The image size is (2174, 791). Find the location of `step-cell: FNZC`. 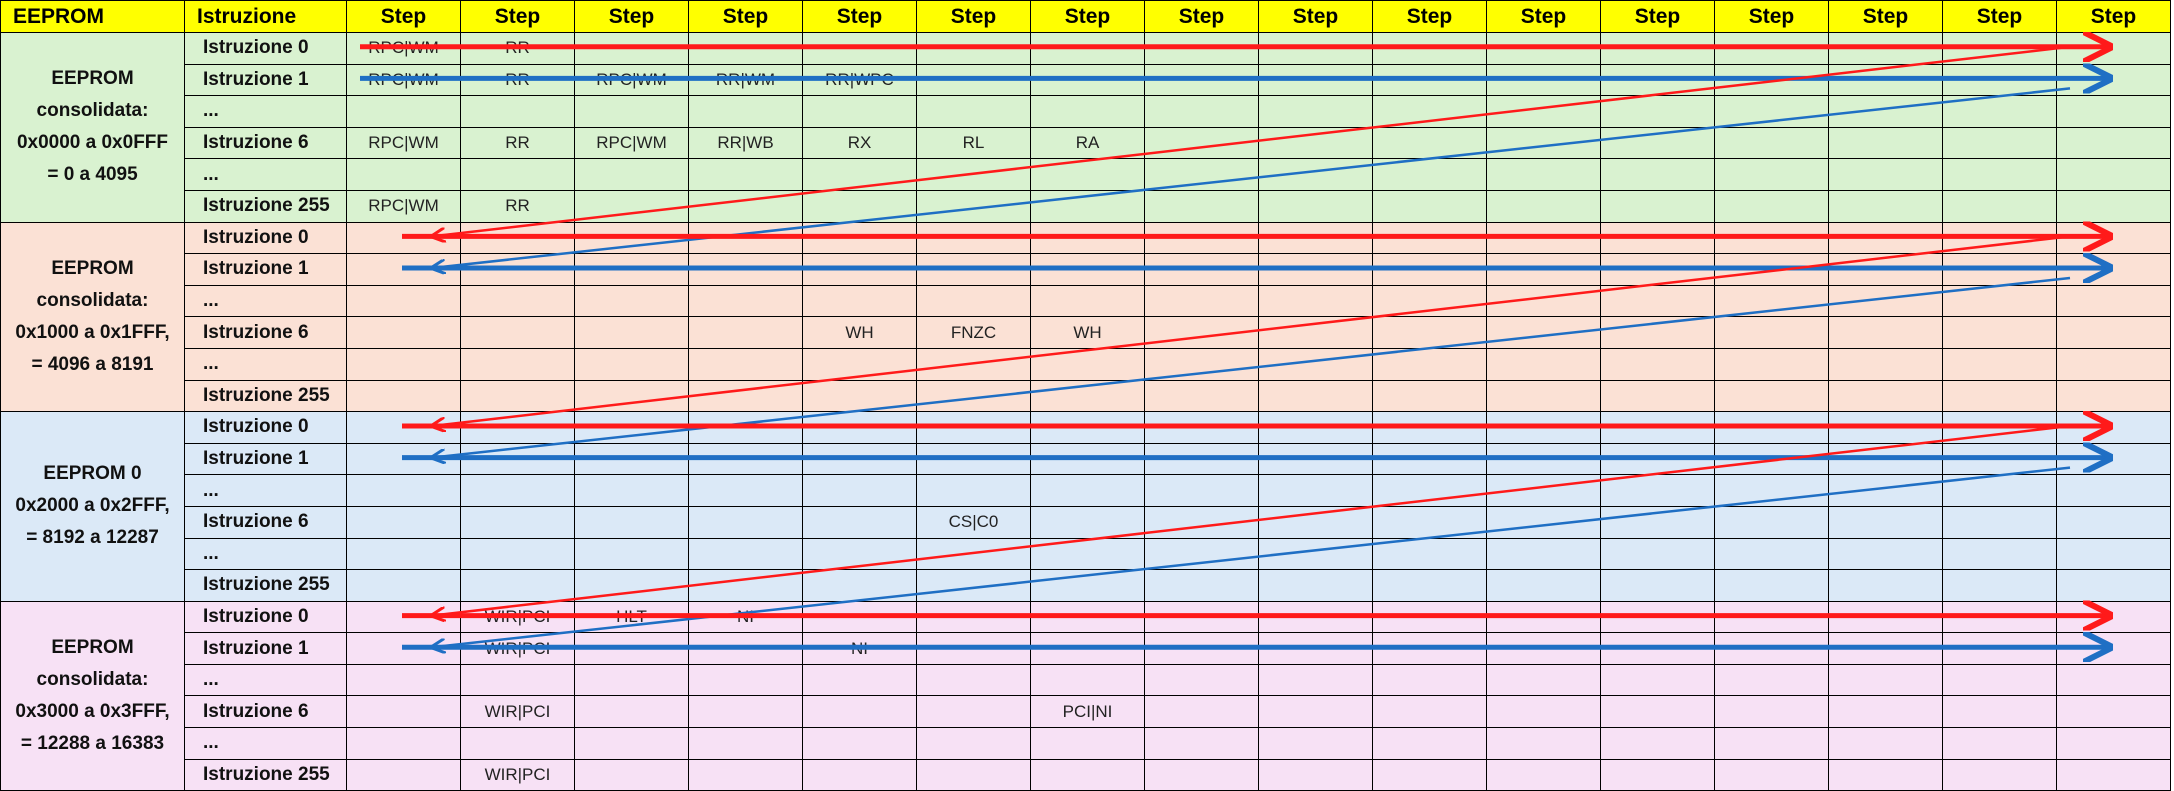

step-cell: FNZC is located at coordinates (973, 332).